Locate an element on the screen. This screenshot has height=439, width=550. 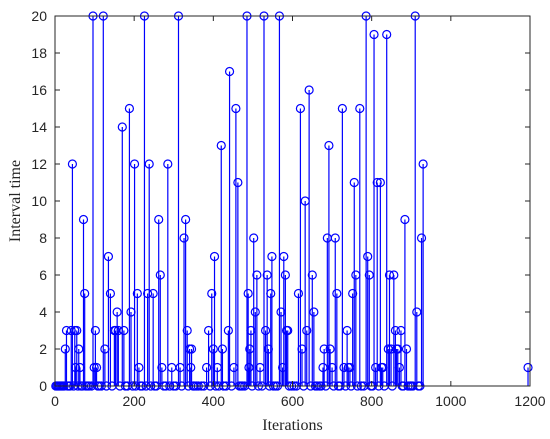
y-tick-label: 10 is located at coordinates (39, 201).